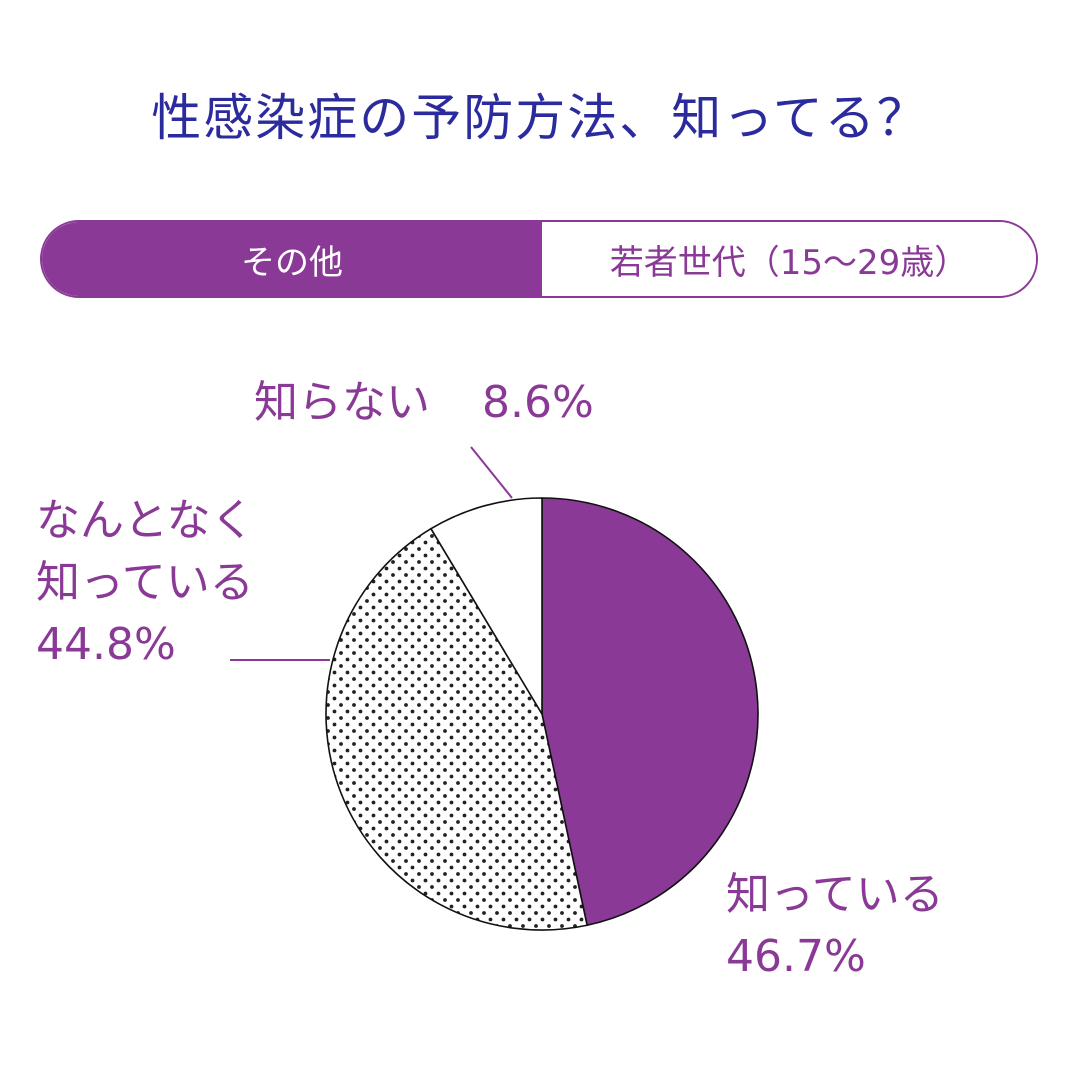 Image resolution: width=1080 pixels, height=1080 pixels. Describe the element at coordinates (106, 644) in the screenshot. I see `slice-label-somewhat-know-value: 44.8%` at that location.